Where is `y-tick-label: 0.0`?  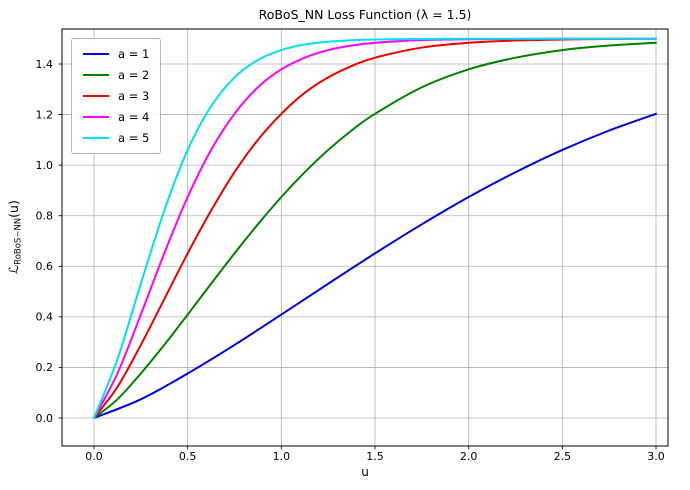 y-tick-label: 0.0 is located at coordinates (45, 418).